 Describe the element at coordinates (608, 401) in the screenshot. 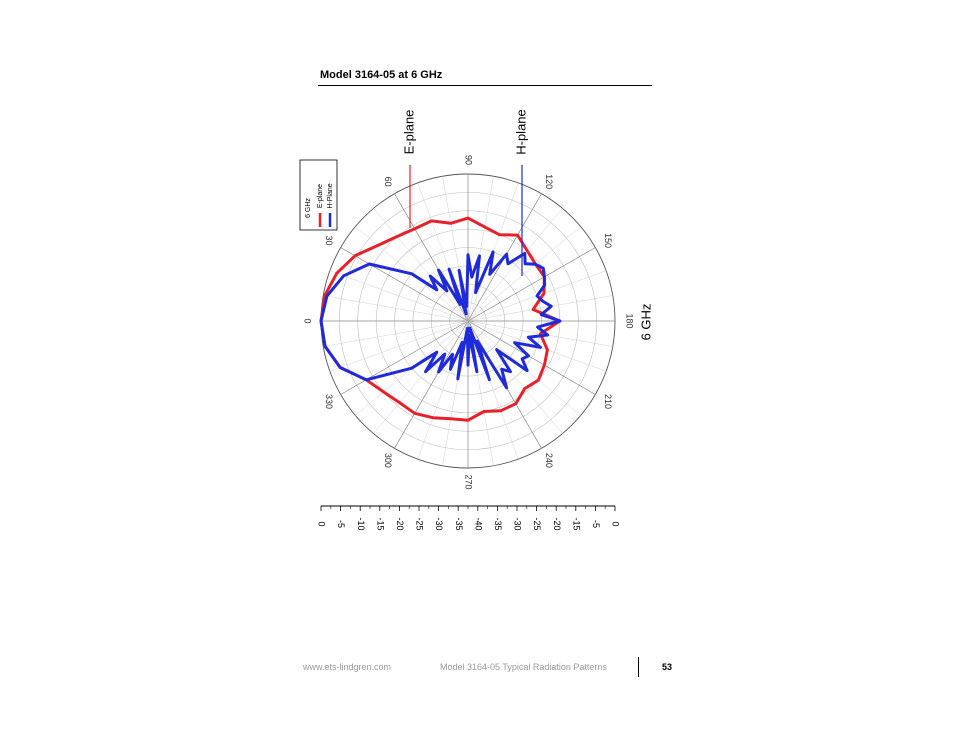

I see `angle-label: 210` at that location.